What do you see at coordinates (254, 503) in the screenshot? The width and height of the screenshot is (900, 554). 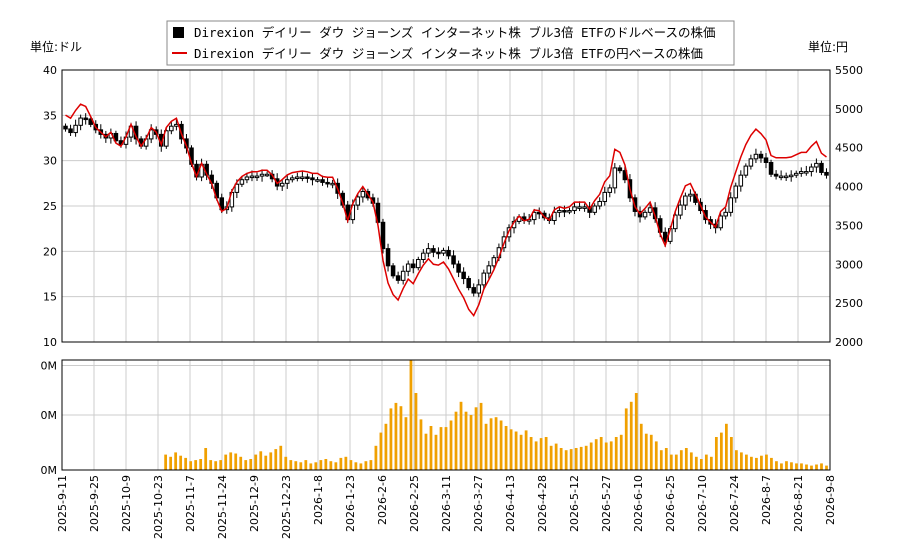 I see `x-tick-label: 2025-12-9` at bounding box center [254, 503].